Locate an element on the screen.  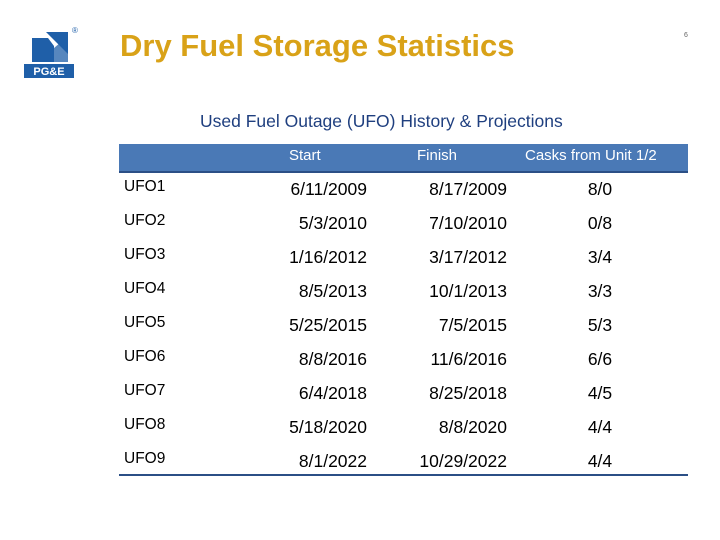
start-date: 6/4/2018 is located at coordinates (332, 393).